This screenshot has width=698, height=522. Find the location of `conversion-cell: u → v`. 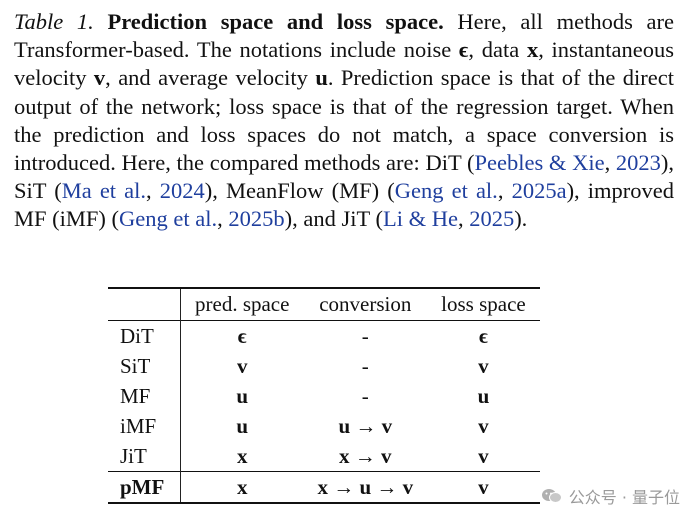

conversion-cell: u → v is located at coordinates (365, 425).